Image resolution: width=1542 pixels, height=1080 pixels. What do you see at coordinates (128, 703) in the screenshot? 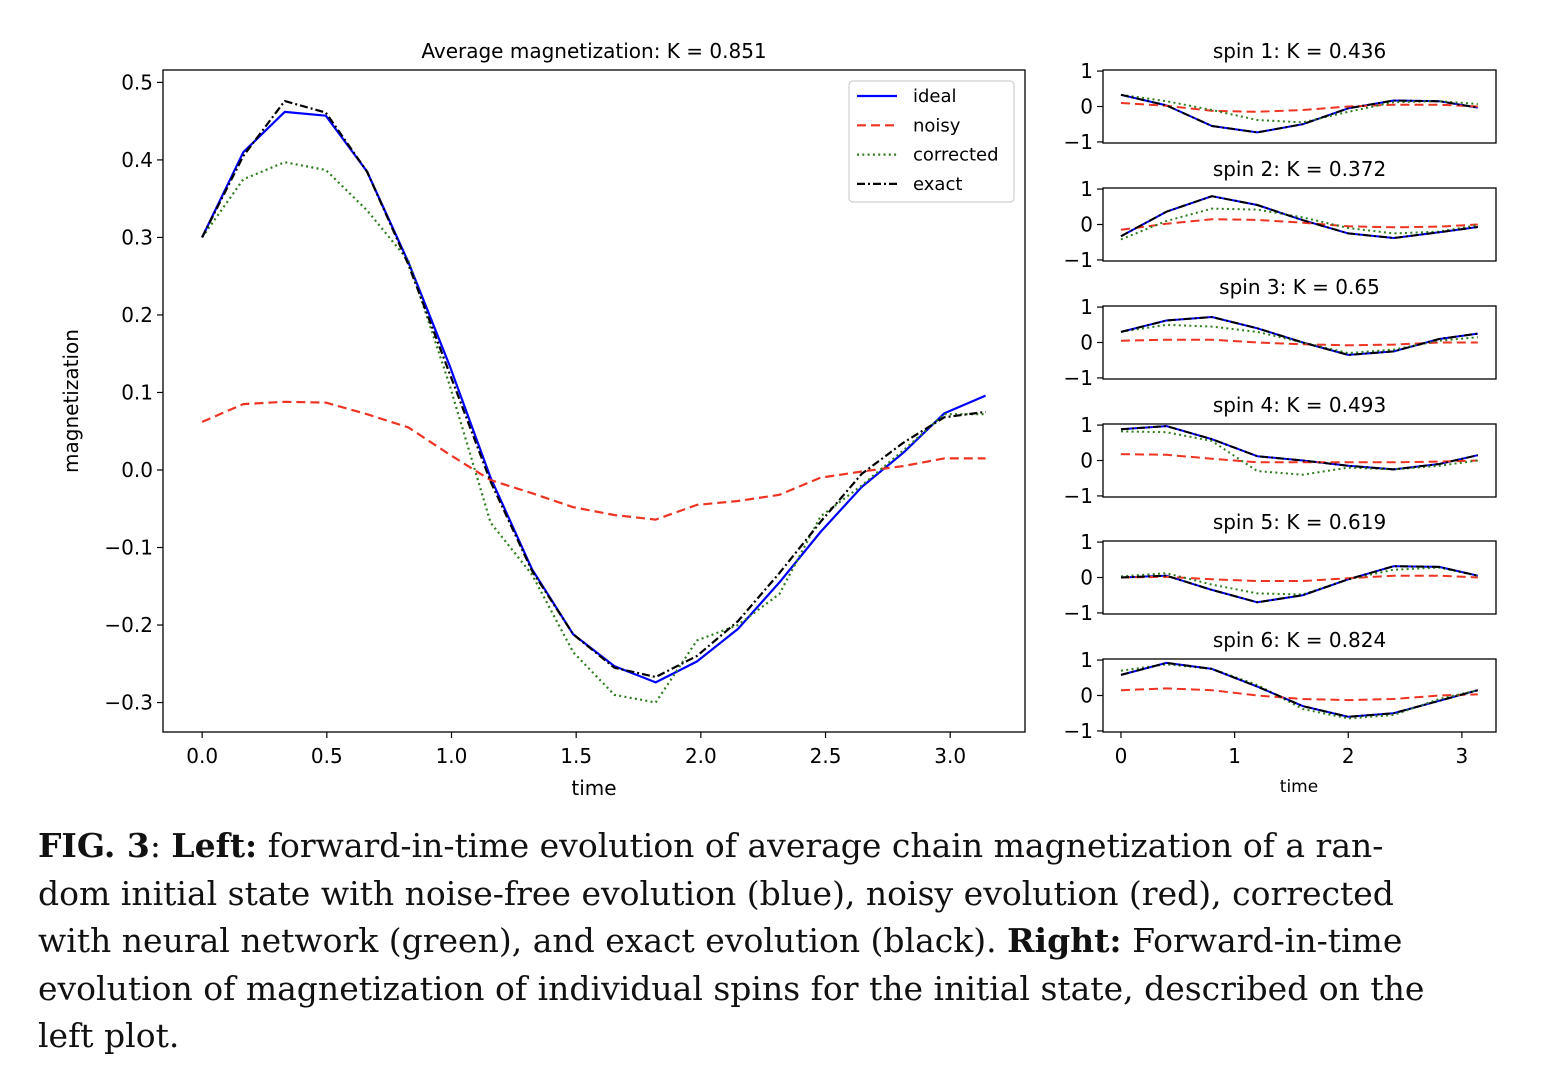
I see `y-tick-label: −0.3` at bounding box center [128, 703].